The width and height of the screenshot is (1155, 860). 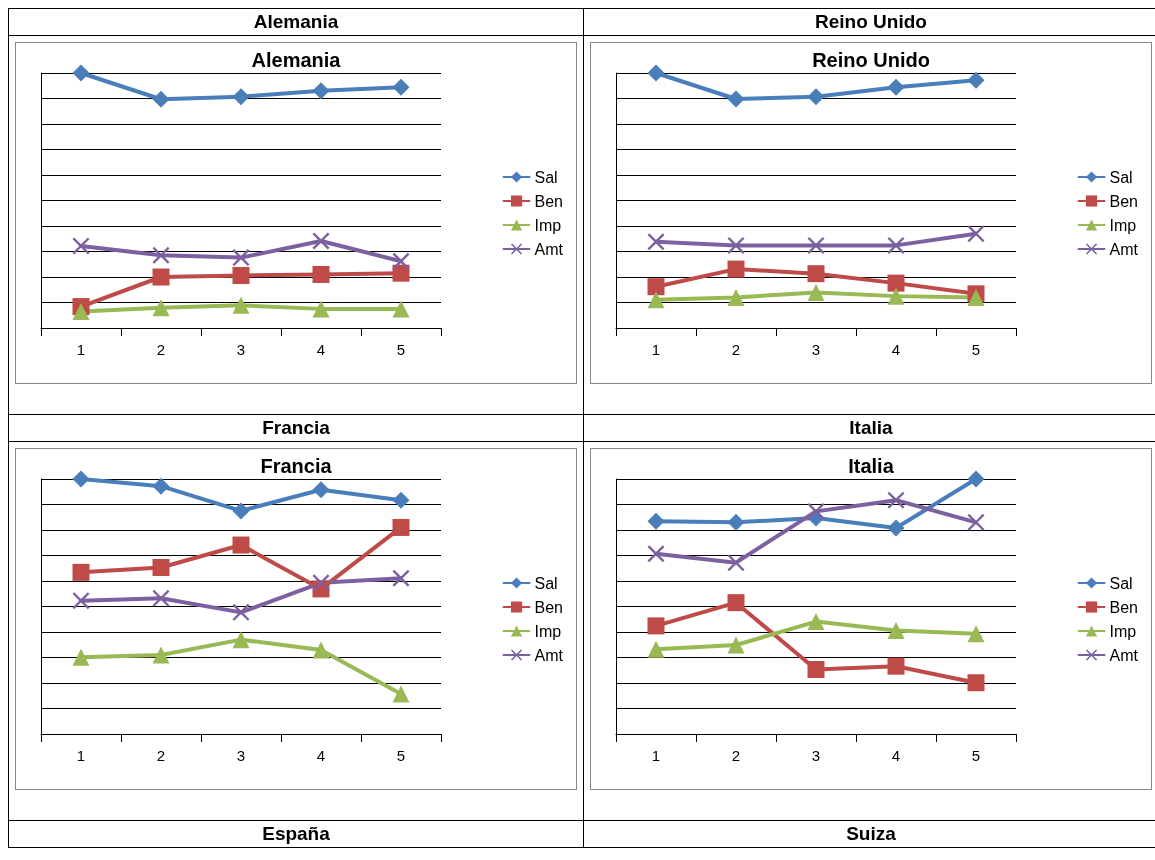 What do you see at coordinates (296, 428) in the screenshot?
I see `text: Francia` at bounding box center [296, 428].